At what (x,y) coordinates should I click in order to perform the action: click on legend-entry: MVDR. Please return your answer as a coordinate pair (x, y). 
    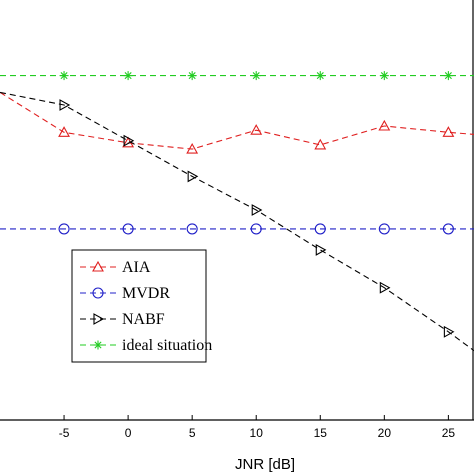
    Looking at the image, I should click on (125, 293).